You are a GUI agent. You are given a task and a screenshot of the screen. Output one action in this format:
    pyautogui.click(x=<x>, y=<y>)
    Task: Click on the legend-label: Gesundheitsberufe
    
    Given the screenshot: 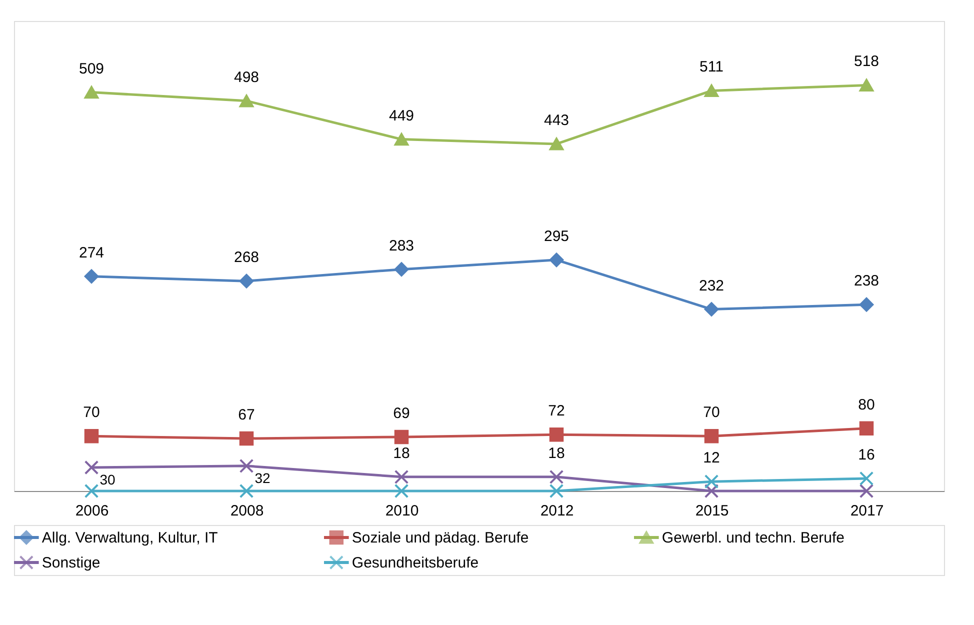 What is the action you would take?
    pyautogui.click(x=415, y=563)
    